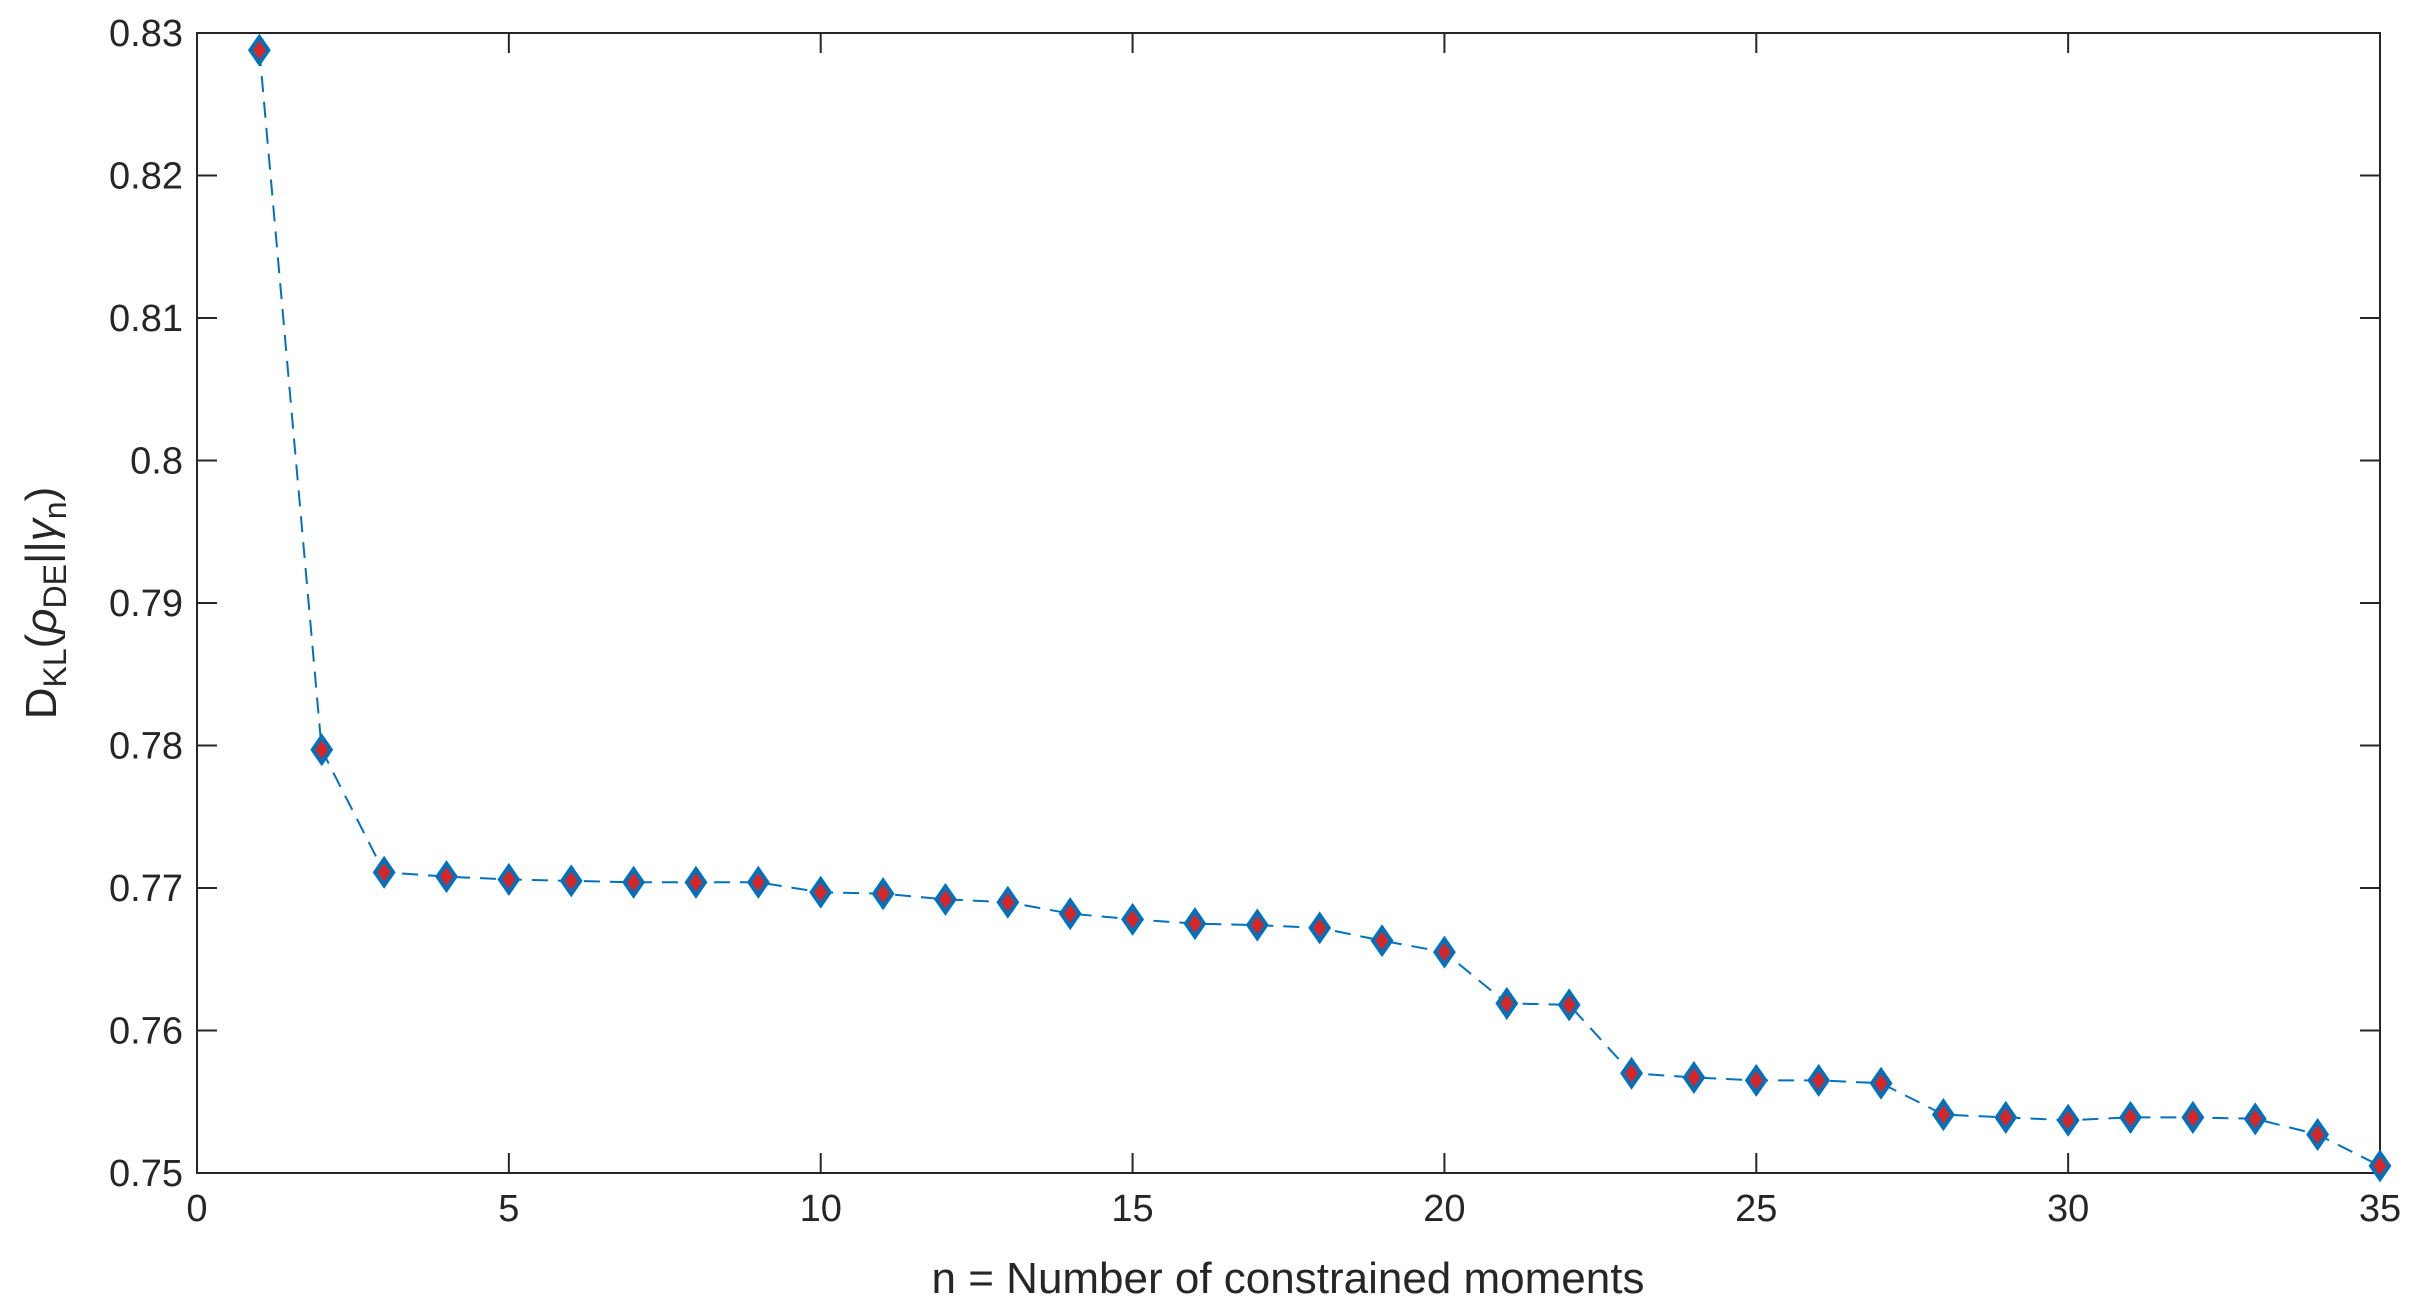  What do you see at coordinates (41, 703) in the screenshot?
I see `y-label-prefix: D` at bounding box center [41, 703].